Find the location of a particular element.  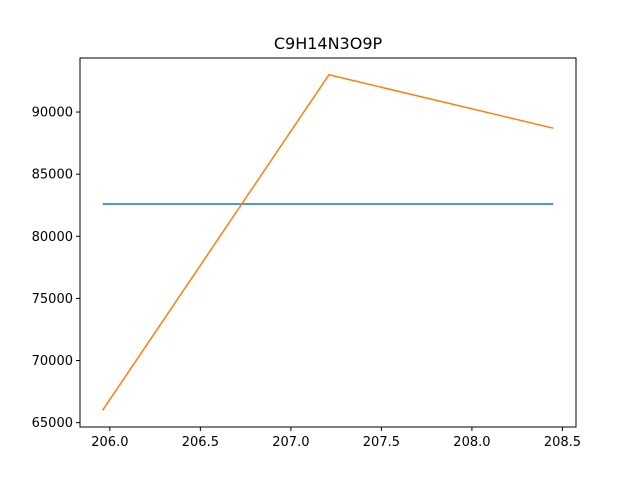

y-tick-label: 65000 is located at coordinates (52, 423).